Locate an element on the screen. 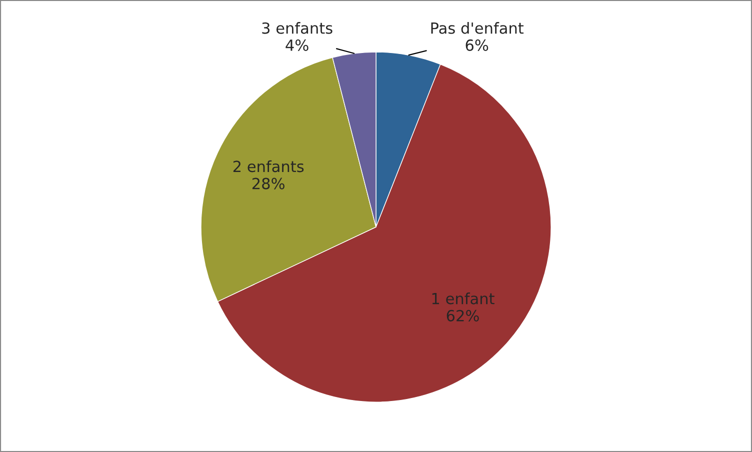  slice-label: 1 enfant is located at coordinates (463, 298).